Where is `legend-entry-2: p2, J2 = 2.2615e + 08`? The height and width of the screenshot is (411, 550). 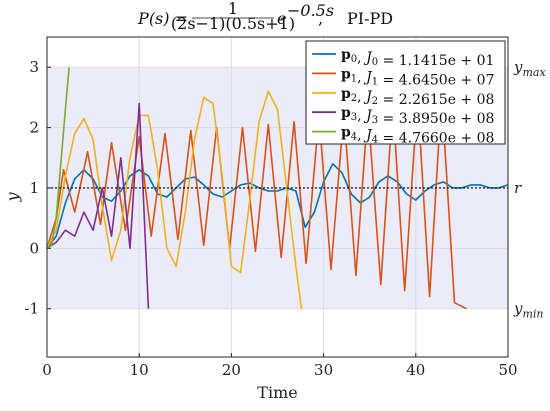 legend-entry-2: p2, J2 = 2.2615e + 08 is located at coordinates (417, 97).